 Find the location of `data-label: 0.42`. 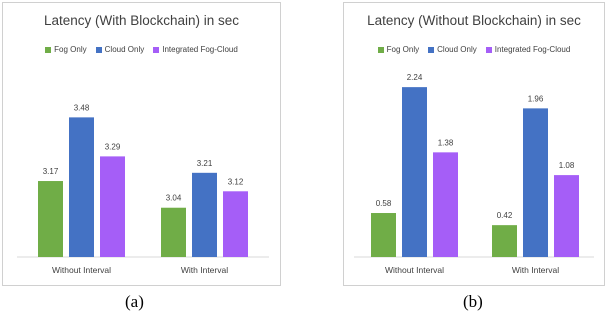

data-label: 0.42 is located at coordinates (505, 215).